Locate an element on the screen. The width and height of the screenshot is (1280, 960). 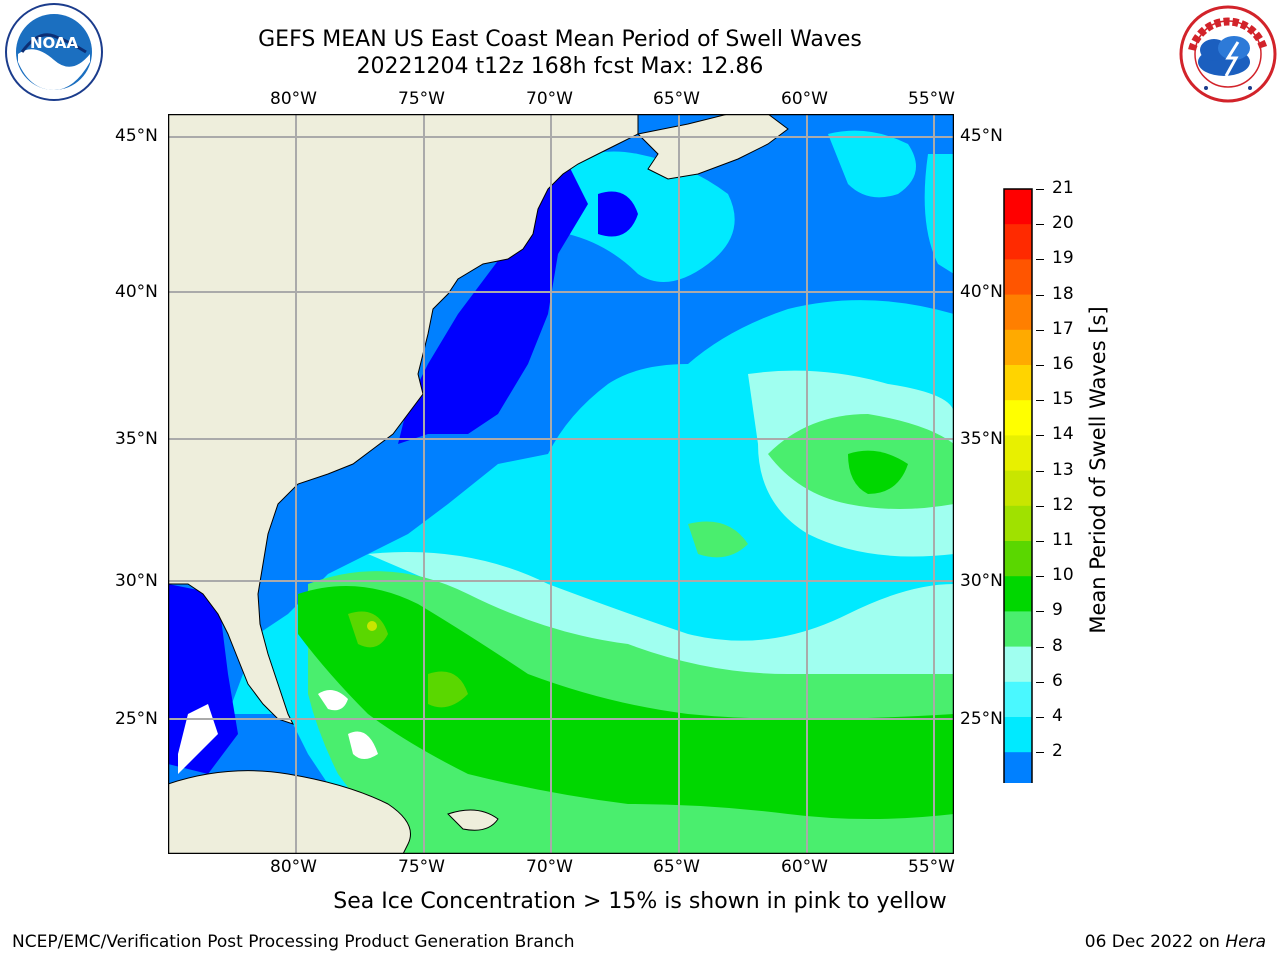
lat-label-right: 25°N is located at coordinates (981, 719).